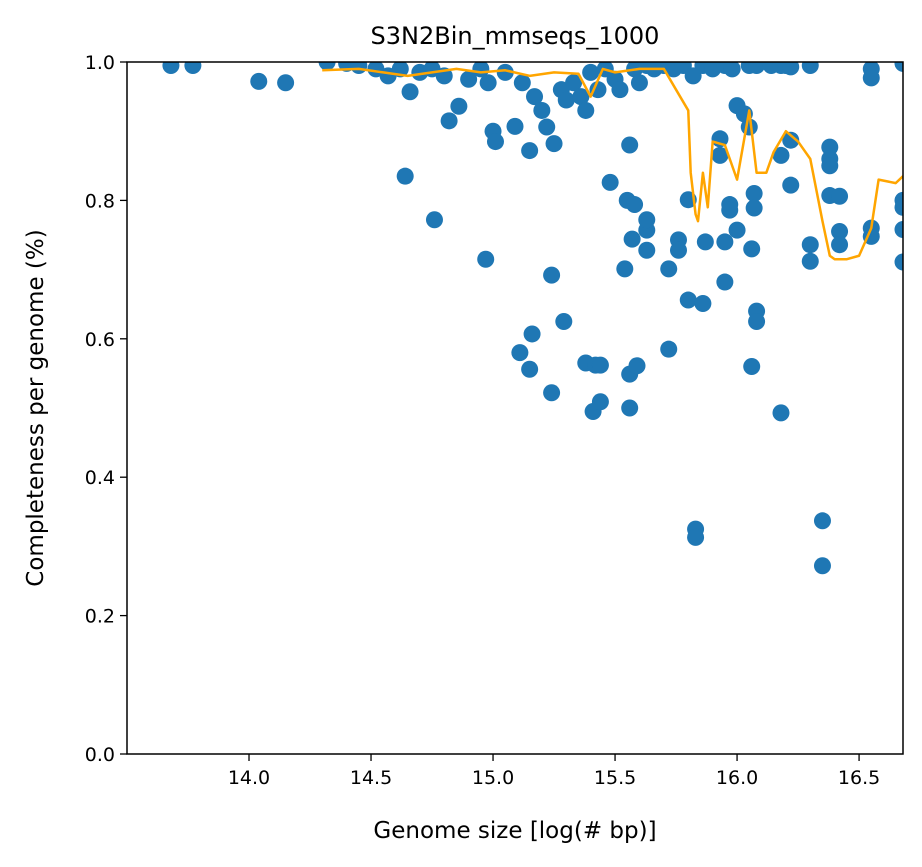 Image resolution: width=922 pixels, height=867 pixels. Describe the element at coordinates (371, 778) in the screenshot. I see `x-tick-label: 14.5` at that location.